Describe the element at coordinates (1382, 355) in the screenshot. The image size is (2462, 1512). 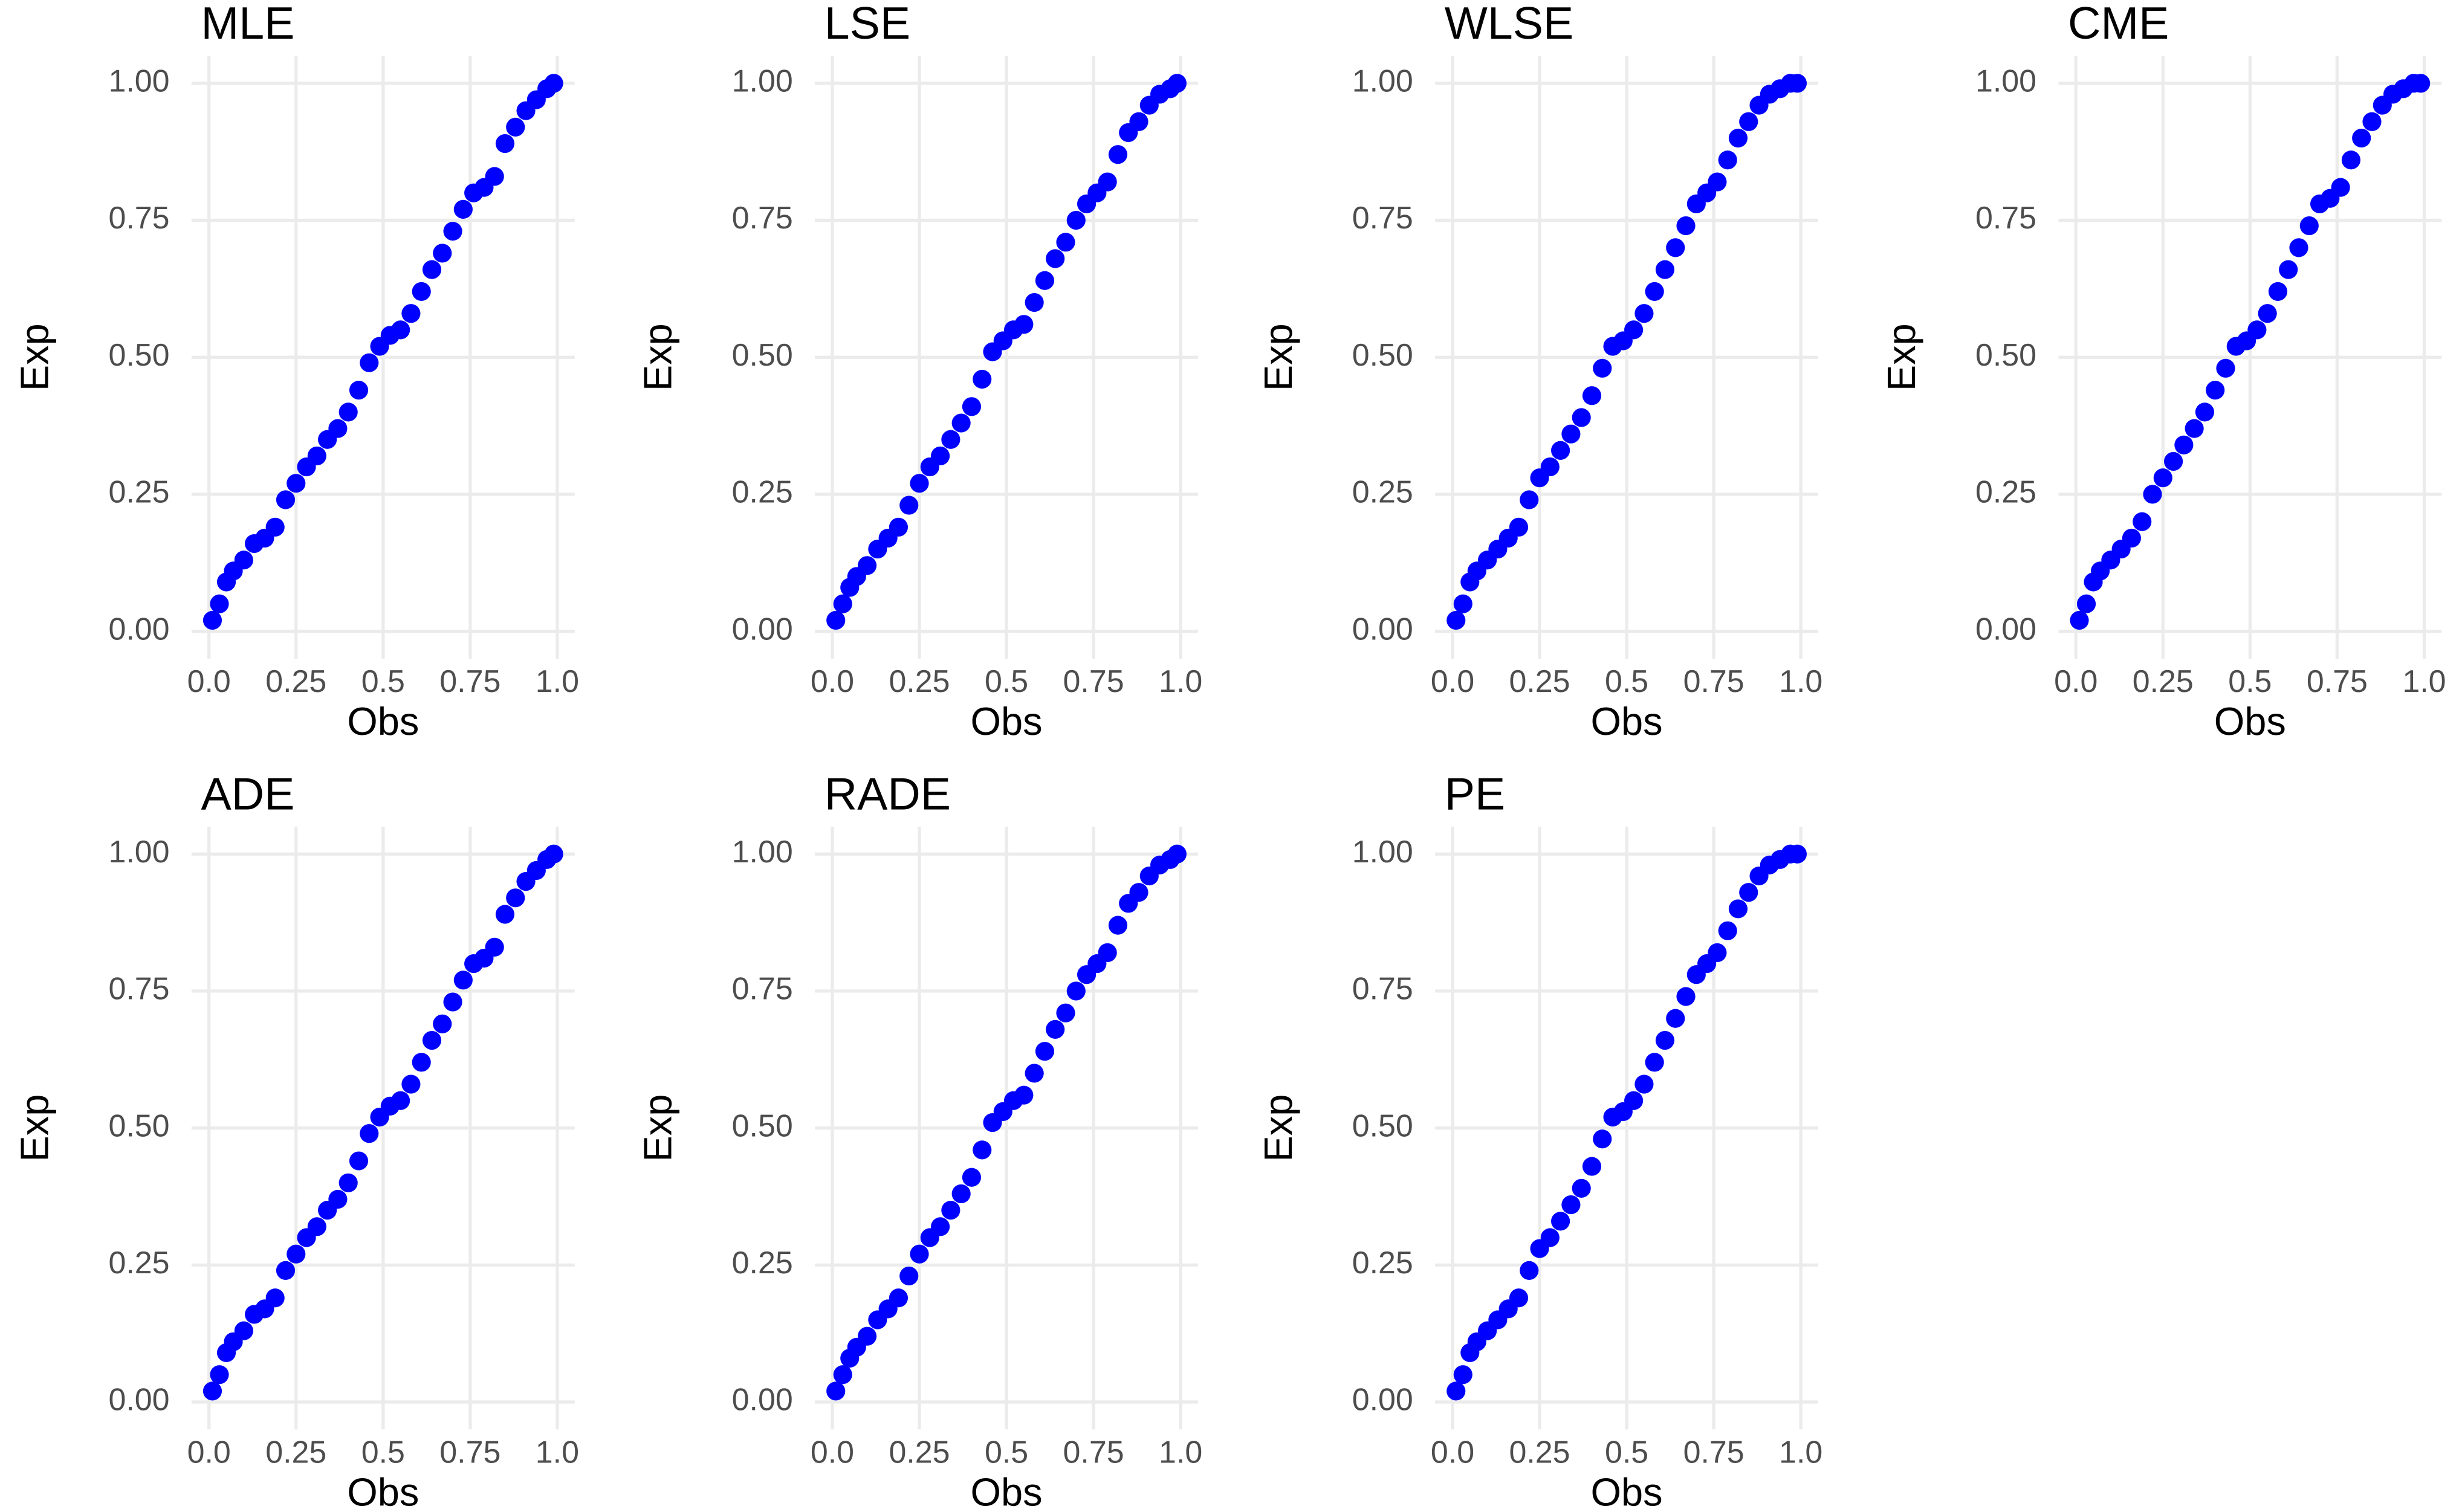
I see `y-tick-label: 0.50` at that location.